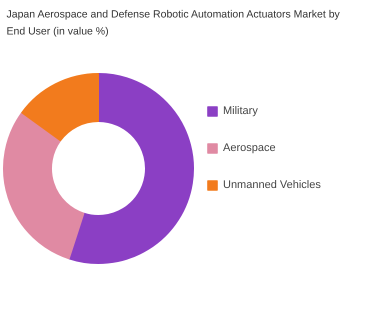  What do you see at coordinates (173, 23) in the screenshot?
I see `chart-title: Japan Aerospace and Defense Robotic Automation Actuators Market by End User (in value %)` at bounding box center [173, 23].